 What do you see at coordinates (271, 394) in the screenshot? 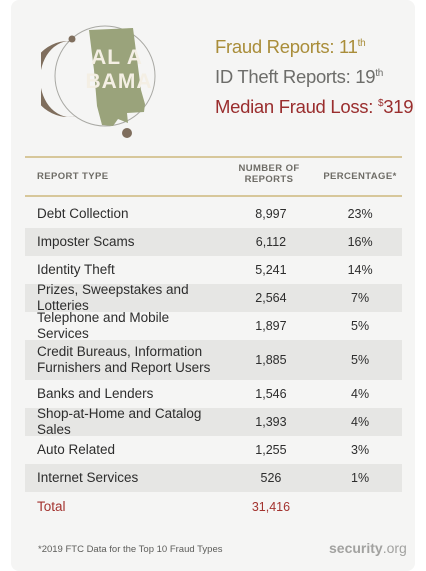
I see `cell-number-of-reports: 1,546` at bounding box center [271, 394].